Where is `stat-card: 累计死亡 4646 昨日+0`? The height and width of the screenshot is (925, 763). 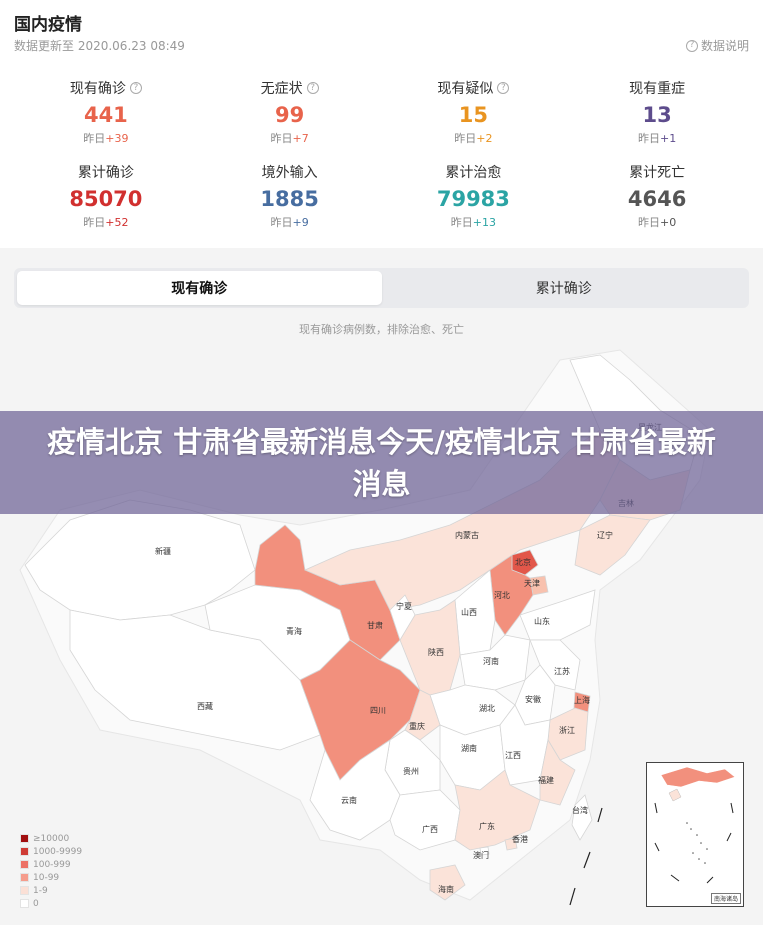
stat-card: 累计死亡 4646 昨日+0 is located at coordinates (657, 197).